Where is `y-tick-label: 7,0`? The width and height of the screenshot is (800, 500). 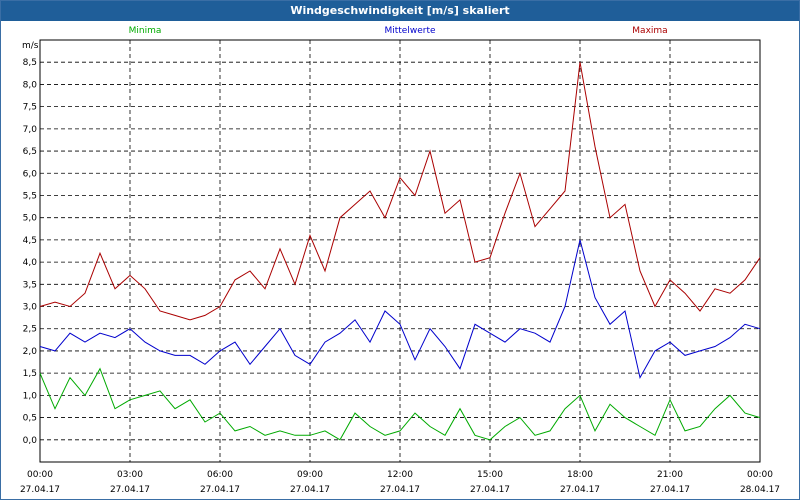
y-tick-label: 7,0 is located at coordinates (30, 130).